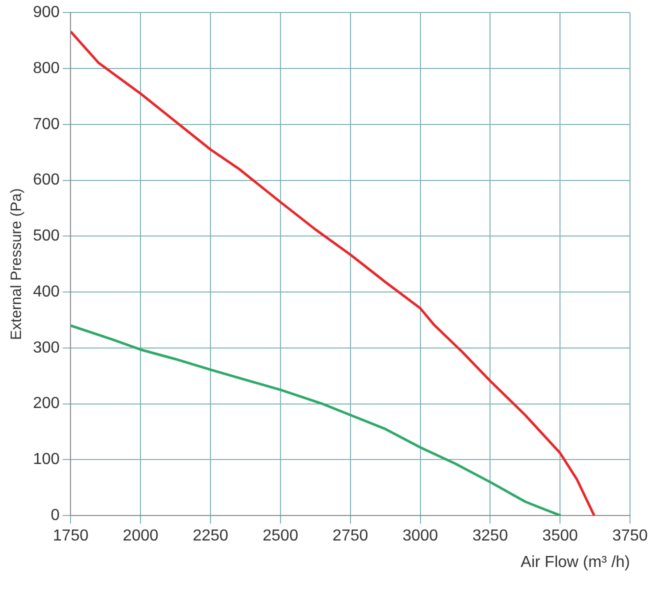  I want to click on x-axis-title: Air Flow (m³ /h), so click(575, 562).